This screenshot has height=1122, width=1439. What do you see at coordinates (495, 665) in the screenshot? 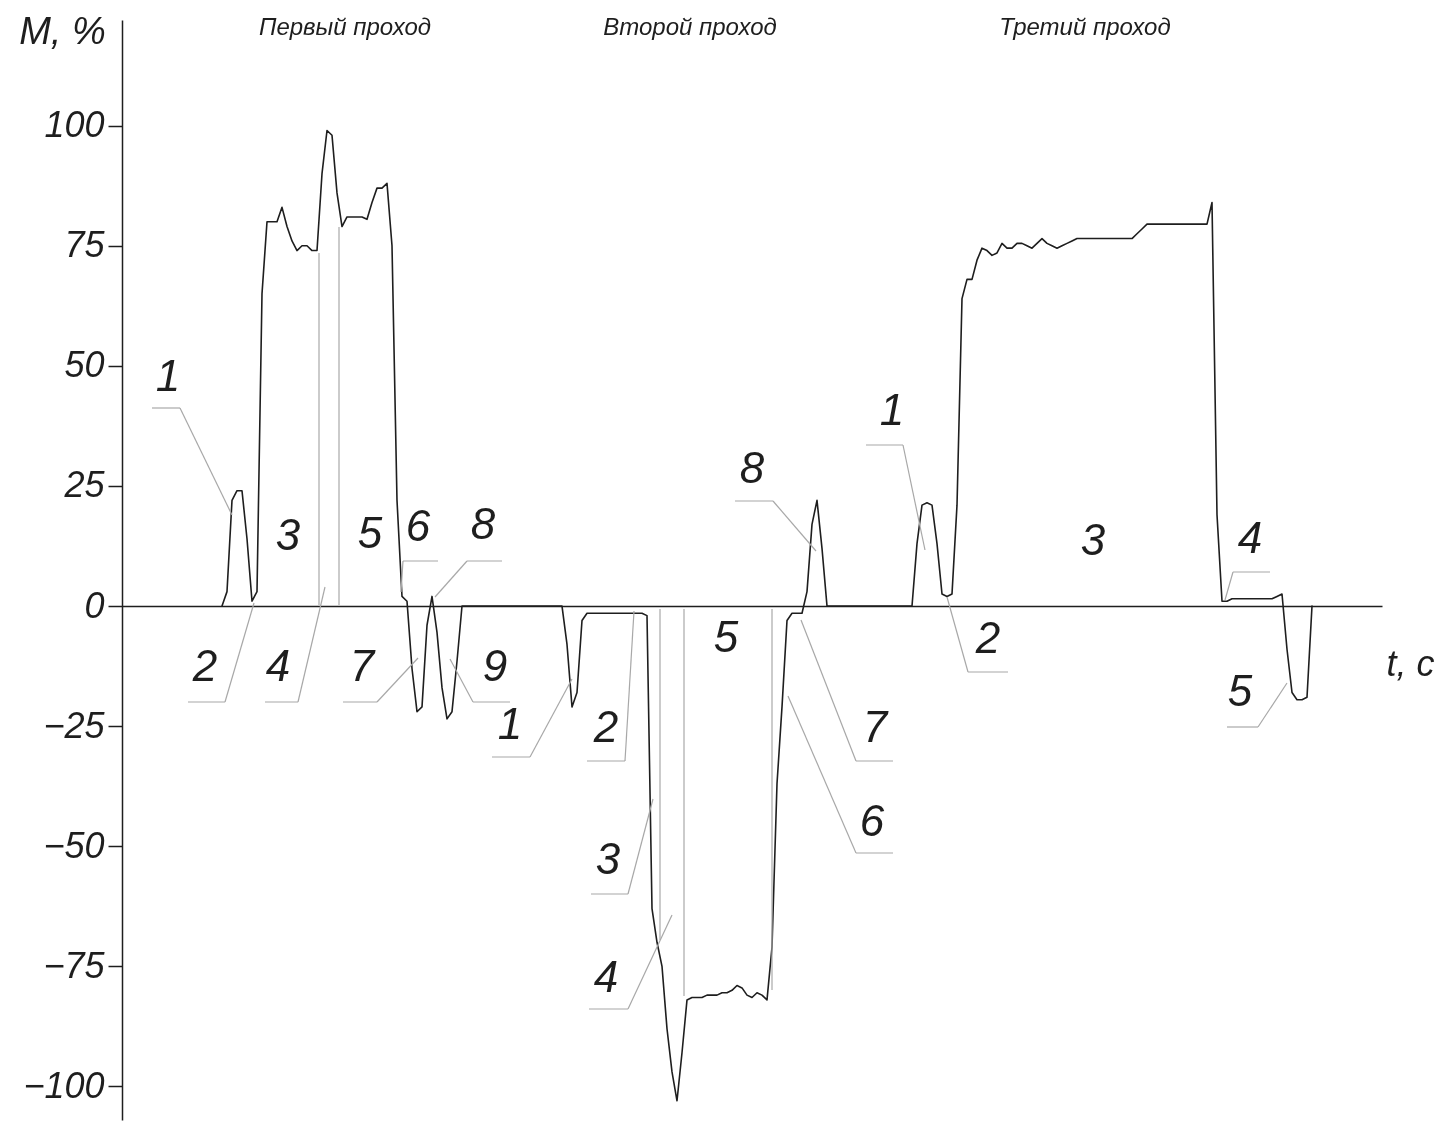
I see `annotation: 9` at bounding box center [495, 665].